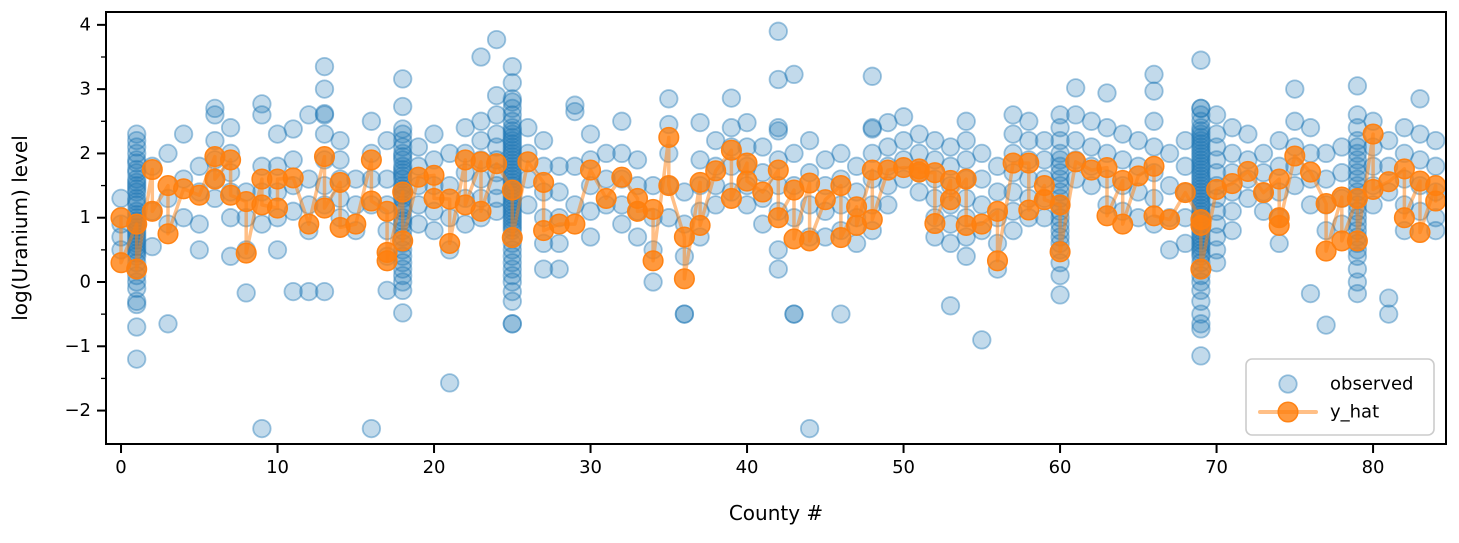 The height and width of the screenshot is (543, 1459). I want to click on x-tick-label: 0, so click(120, 467).